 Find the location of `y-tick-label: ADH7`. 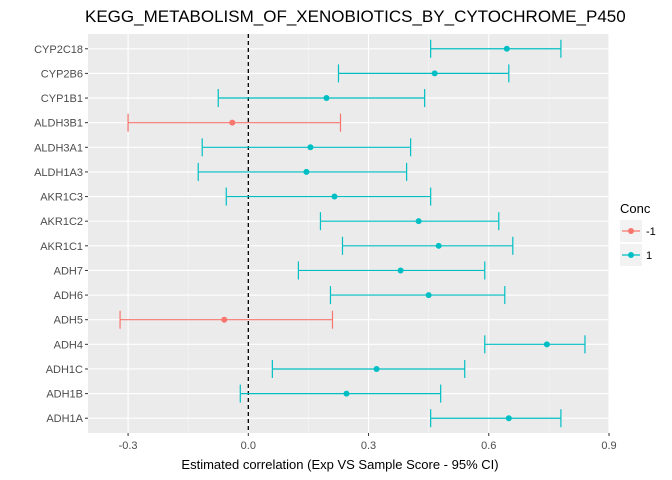

y-tick-label: ADH7 is located at coordinates (68, 271).